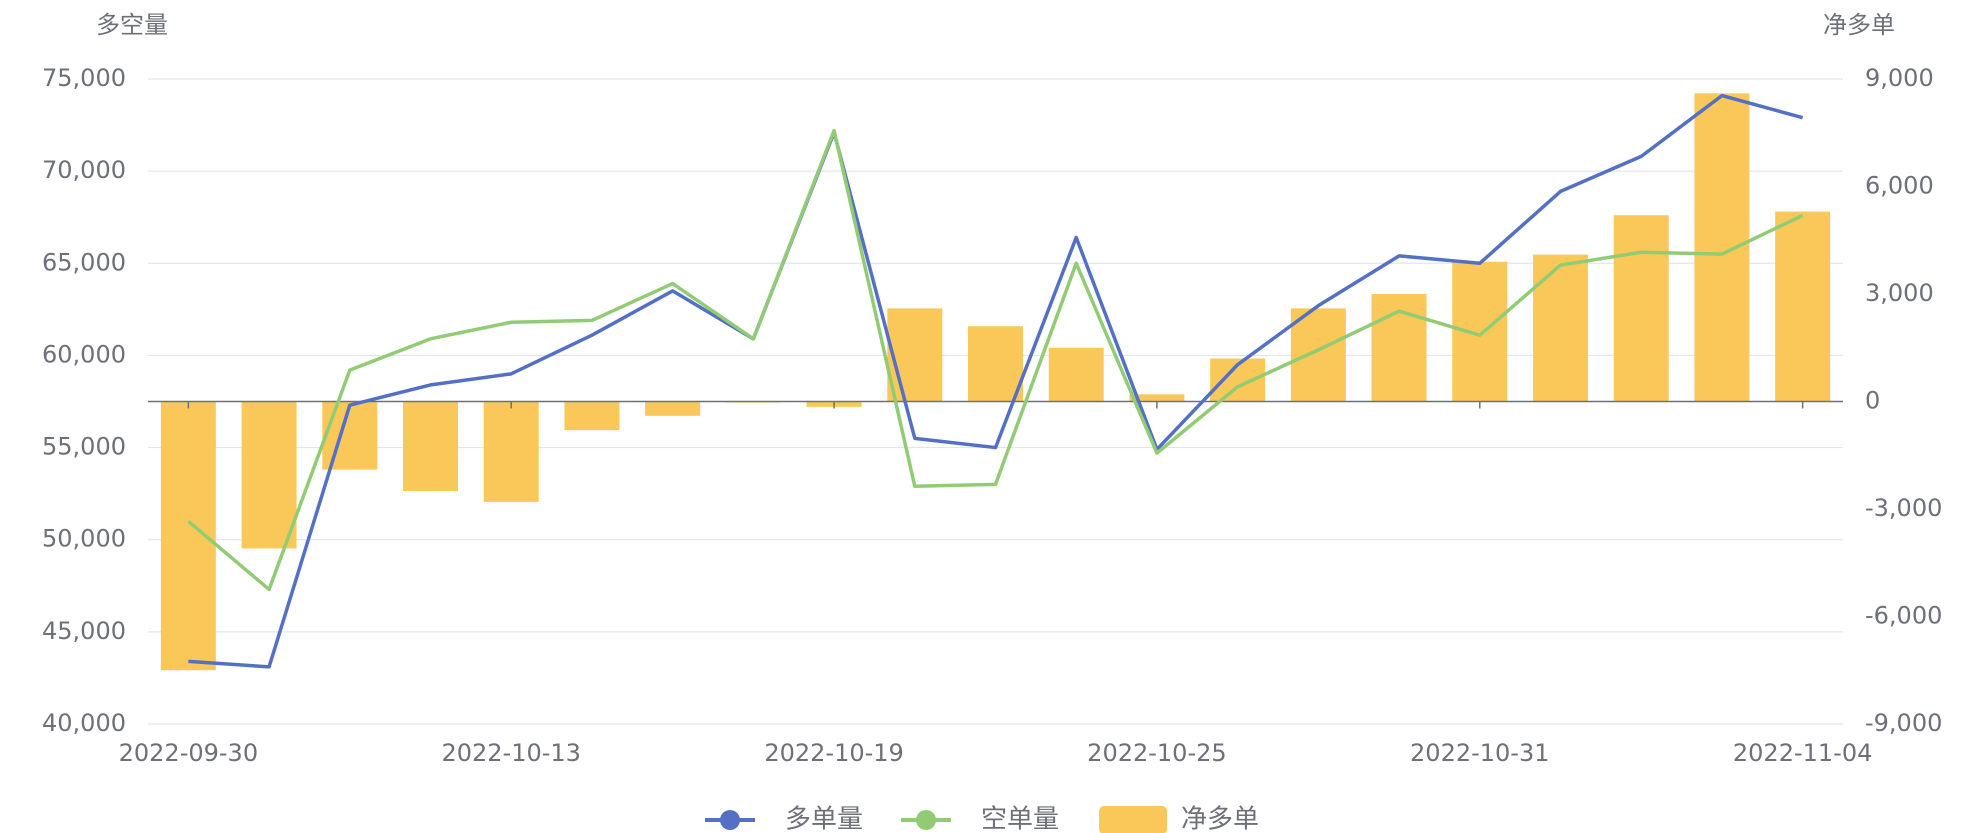 This screenshot has height=833, width=1972. I want to click on y-tick-label: 55,000, so click(84, 447).